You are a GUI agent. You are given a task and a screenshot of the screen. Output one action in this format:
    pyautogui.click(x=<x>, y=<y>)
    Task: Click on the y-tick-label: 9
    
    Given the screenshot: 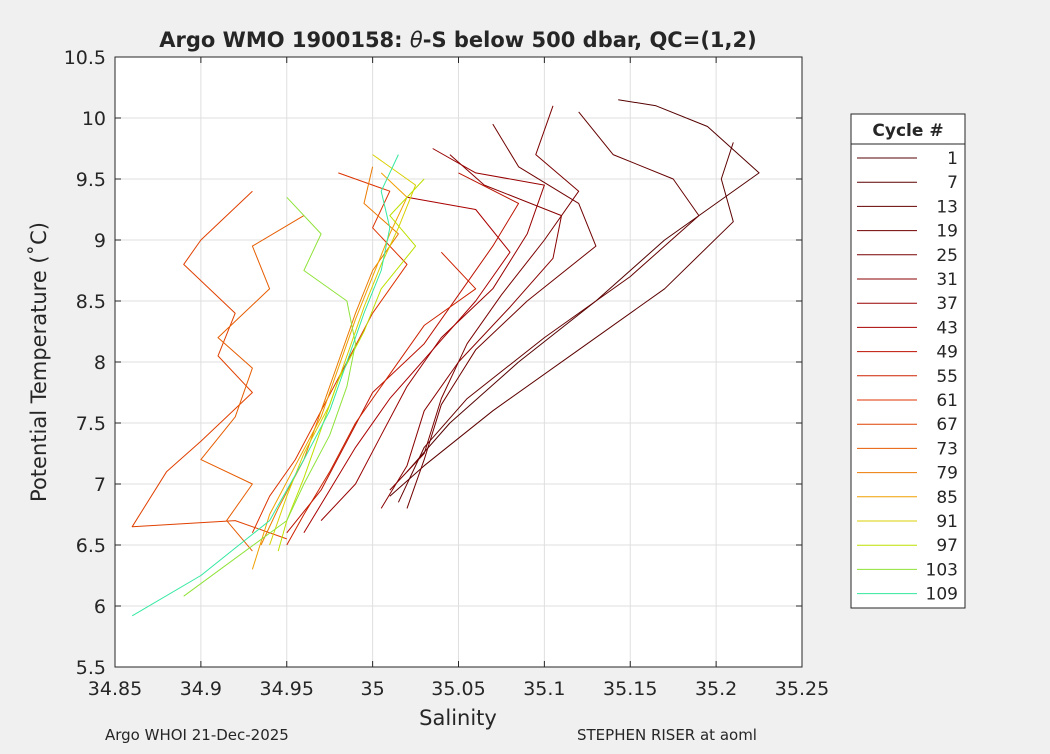 What is the action you would take?
    pyautogui.click(x=100, y=241)
    